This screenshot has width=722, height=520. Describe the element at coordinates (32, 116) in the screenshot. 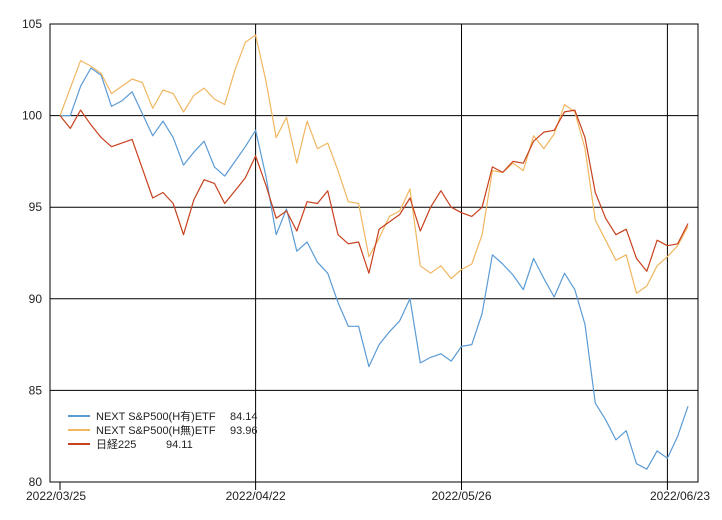

I see `y-tick-label: 100` at that location.